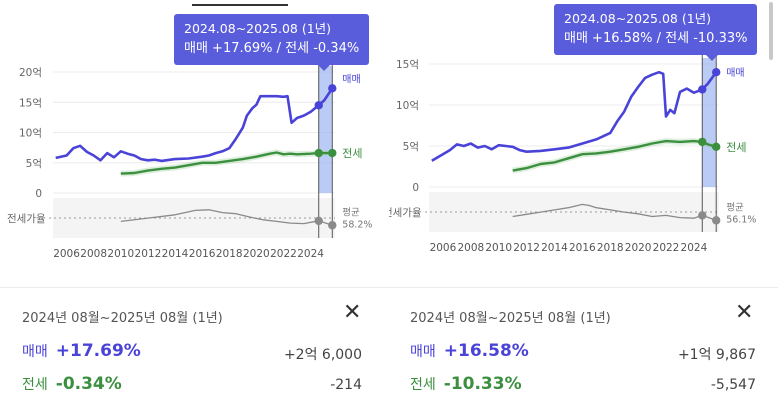 This screenshot has width=778, height=412. What do you see at coordinates (656, 38) in the screenshot?
I see `tooltip-change: 매매 +16.58% / 전세 -10.33%` at bounding box center [656, 38].